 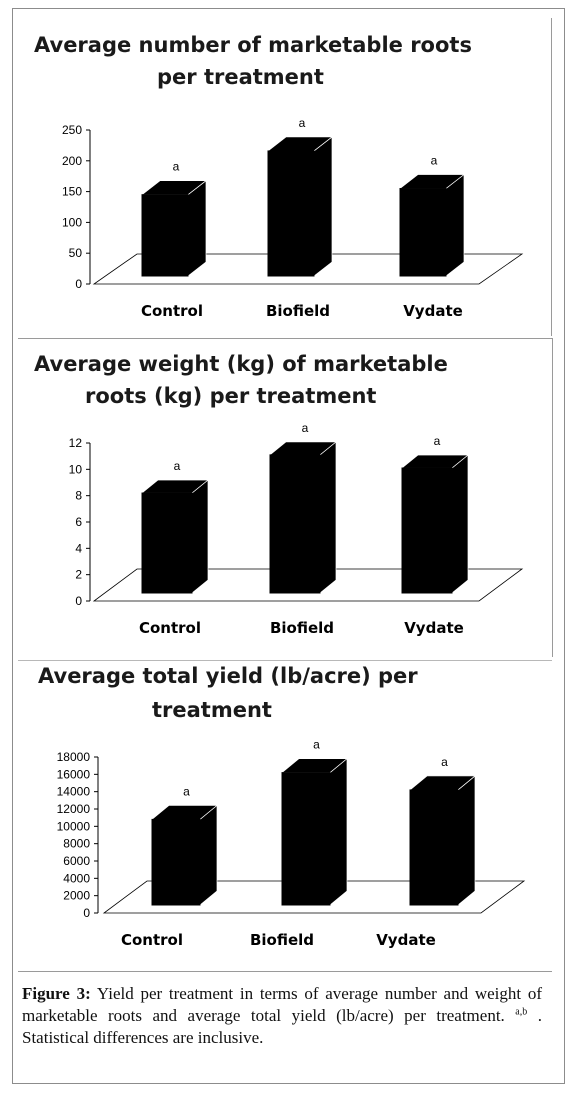 What do you see at coordinates (240, 77) in the screenshot?
I see `chart-title-line: per treatment` at bounding box center [240, 77].